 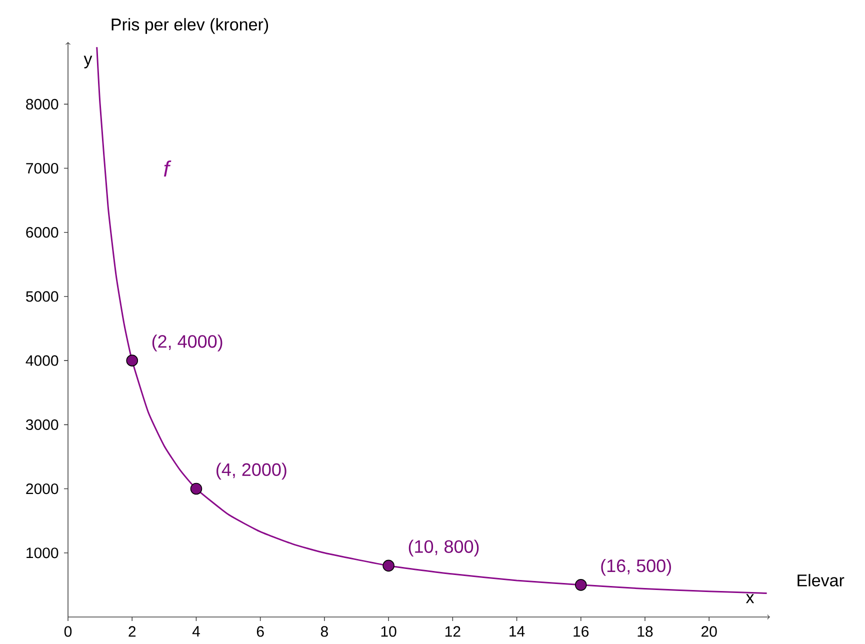 I want to click on y-tick-label: 3000, so click(x=42, y=424).